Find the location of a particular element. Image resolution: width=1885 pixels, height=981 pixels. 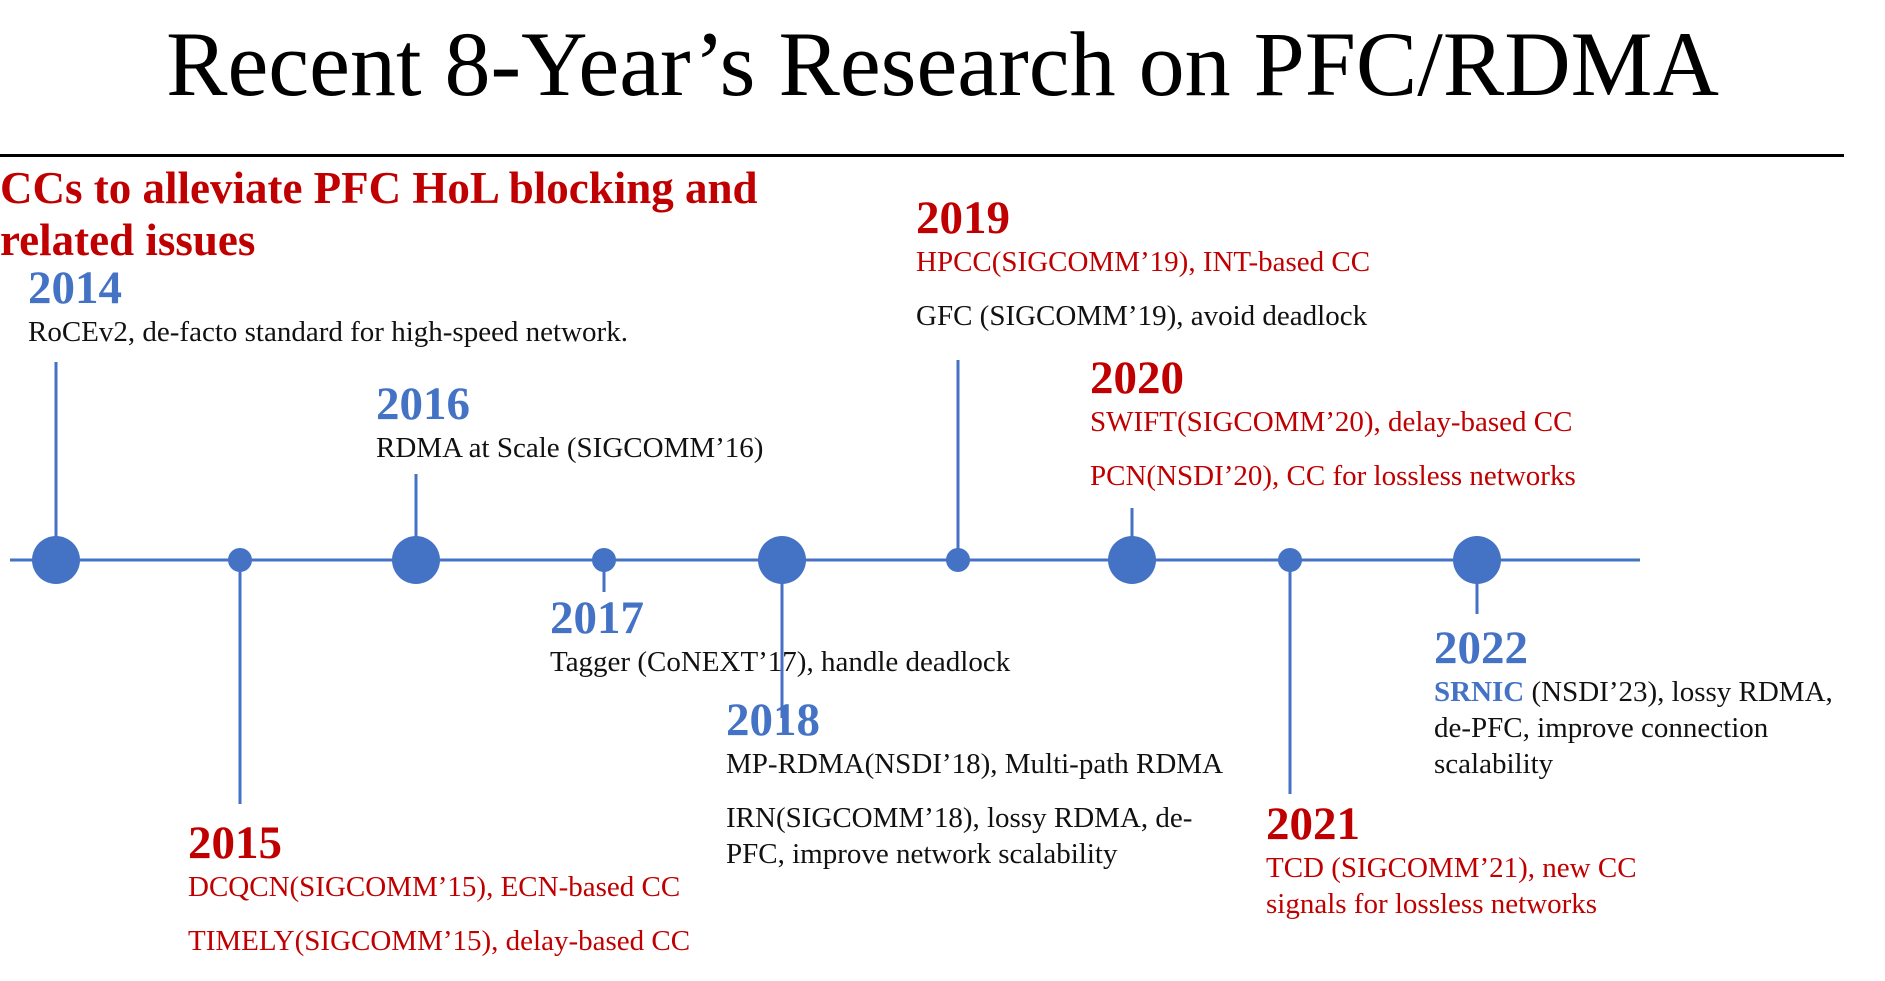

year-label: 2021 is located at coordinates (1313, 824).